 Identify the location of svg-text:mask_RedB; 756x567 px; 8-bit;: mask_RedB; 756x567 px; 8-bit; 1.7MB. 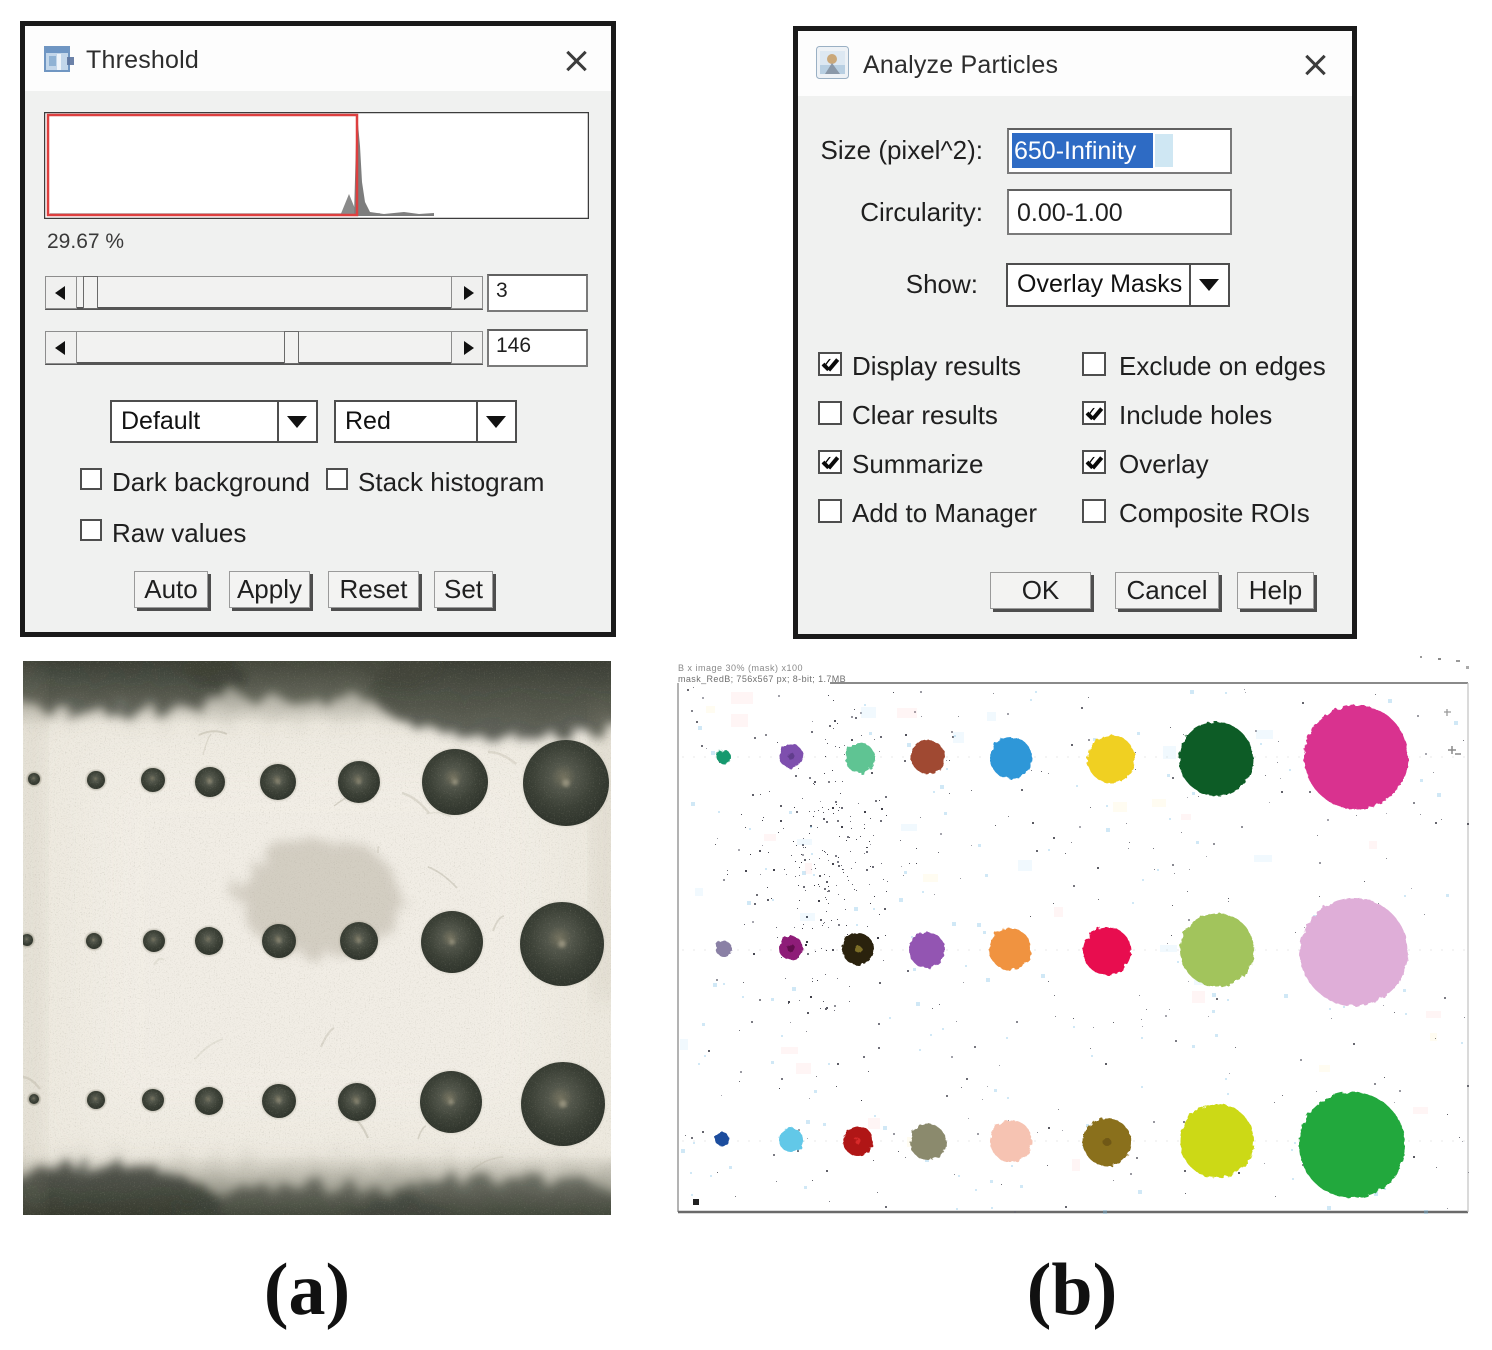
(762, 679).